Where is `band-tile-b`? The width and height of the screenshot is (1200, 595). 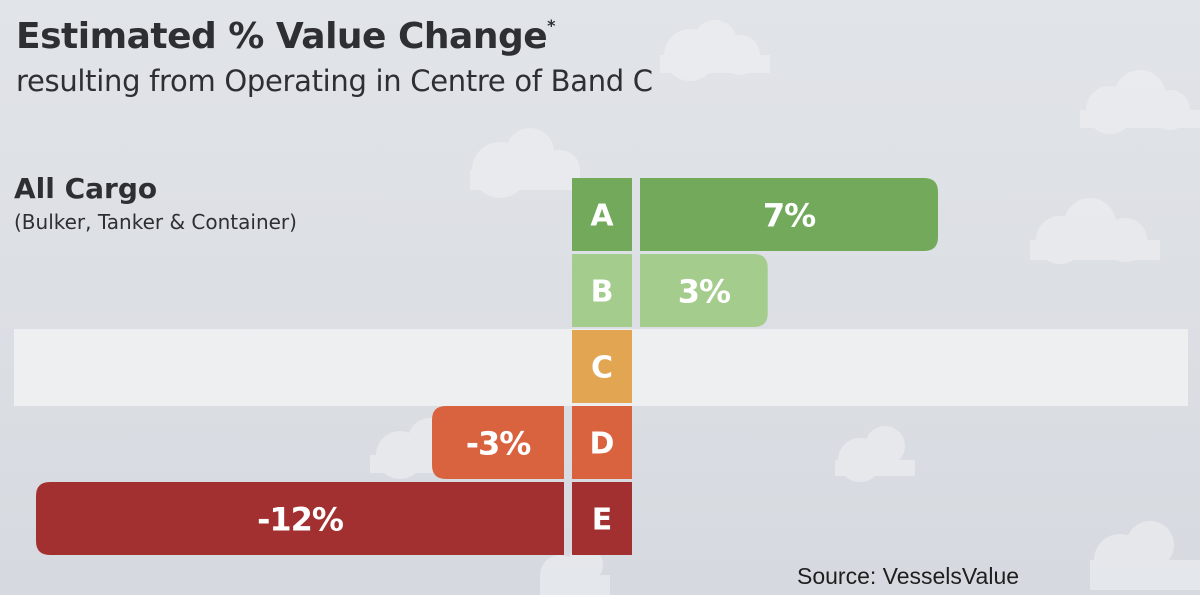 band-tile-b is located at coordinates (602, 290).